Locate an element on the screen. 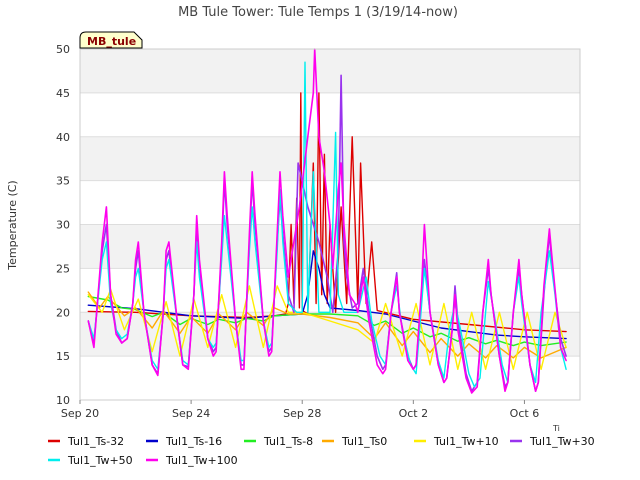  y-tick-label: 50 is located at coordinates (63, 49).